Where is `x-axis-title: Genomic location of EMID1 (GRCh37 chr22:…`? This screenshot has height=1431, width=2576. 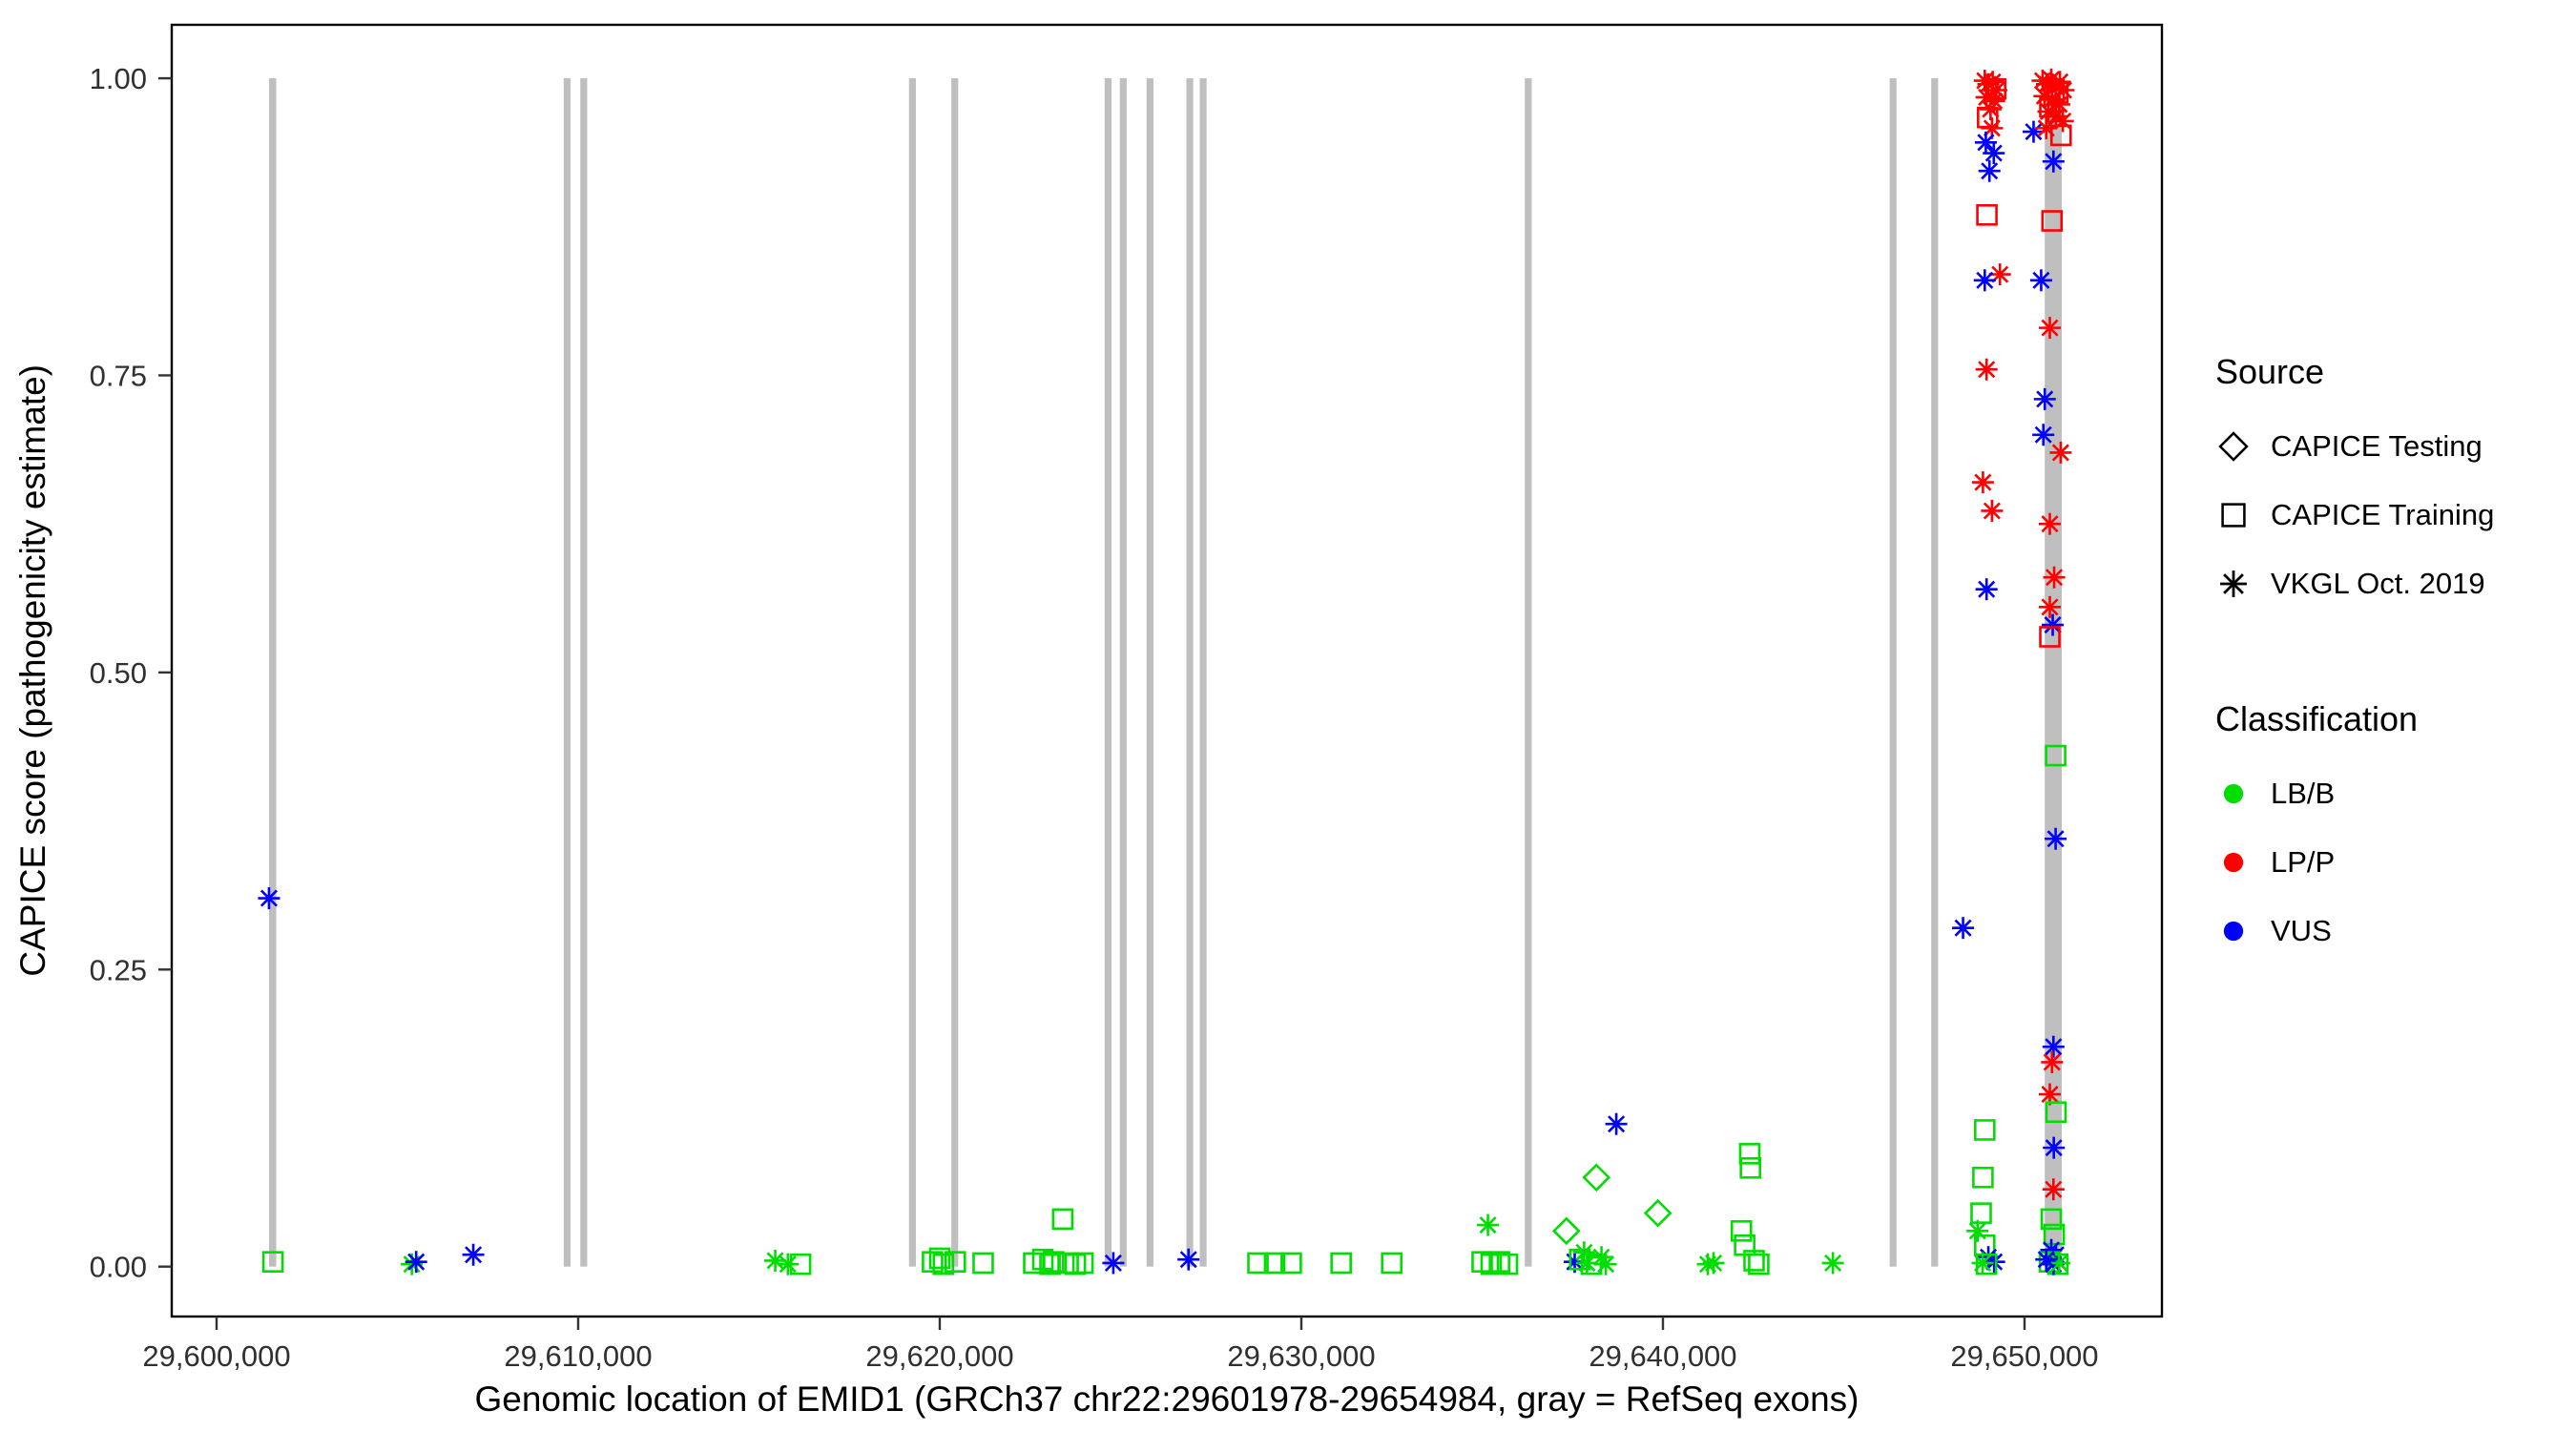
x-axis-title: Genomic location of EMID1 (GRCh37 chr22:… is located at coordinates (1166, 1399).